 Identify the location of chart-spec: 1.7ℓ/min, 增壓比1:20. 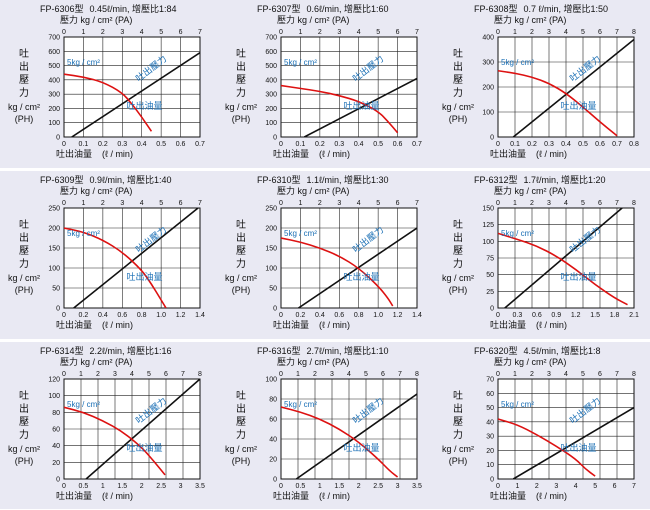
(564, 180).